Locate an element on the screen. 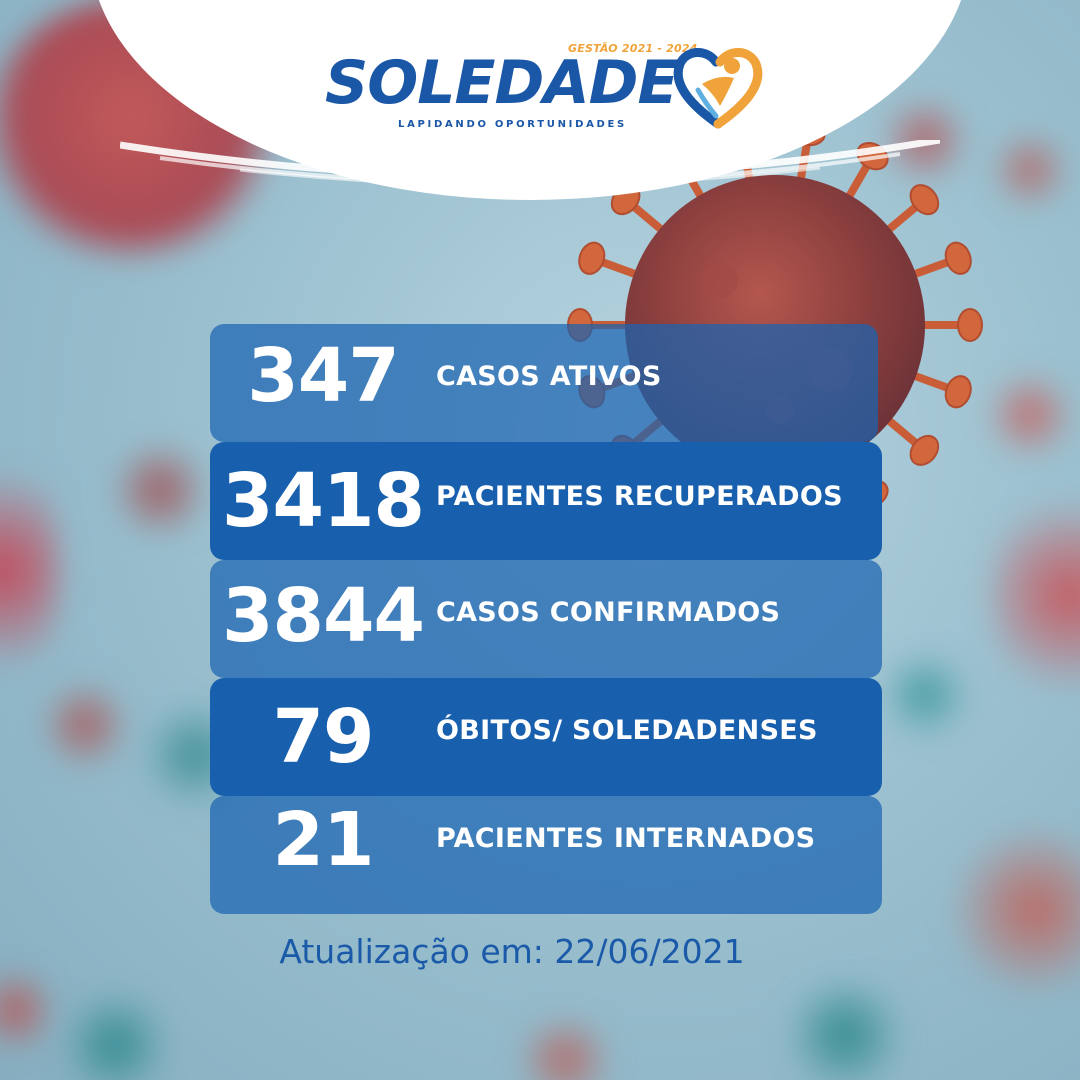 This screenshot has width=1080, height=1080. stat-hospitalized: 21 PACIENTES INTERNADOS is located at coordinates (546, 855).